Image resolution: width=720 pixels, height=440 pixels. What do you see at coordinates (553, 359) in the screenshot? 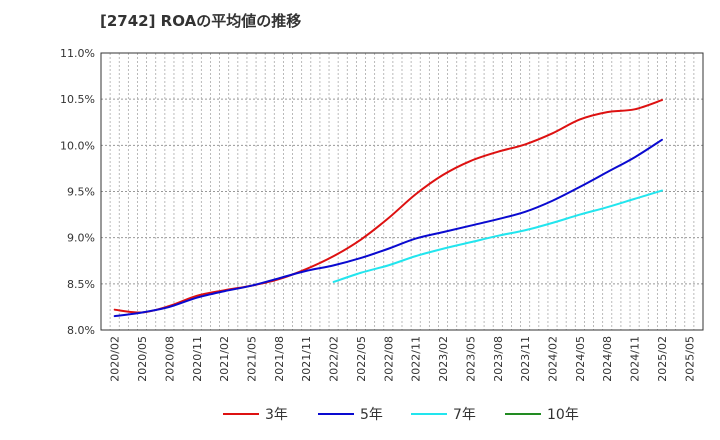
I see `x-tick-label: 2024/02` at bounding box center [553, 359].